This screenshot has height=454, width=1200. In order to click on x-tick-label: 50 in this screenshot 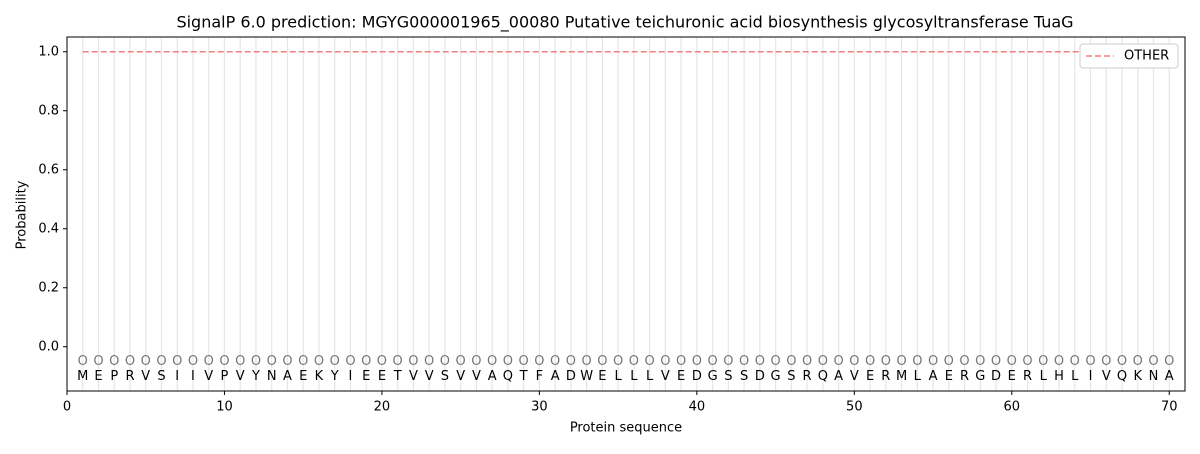, I will do `click(854, 407)`.